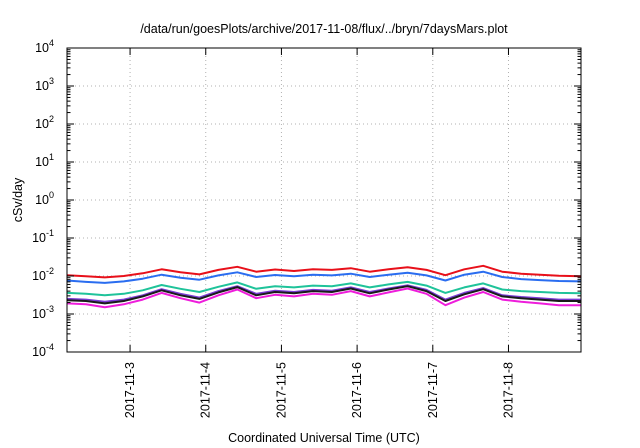 Image resolution: width=640 pixels, height=448 pixels. What do you see at coordinates (324, 438) in the screenshot?
I see `x-axis-label: Coordinated Universal Time (UTC)` at bounding box center [324, 438].